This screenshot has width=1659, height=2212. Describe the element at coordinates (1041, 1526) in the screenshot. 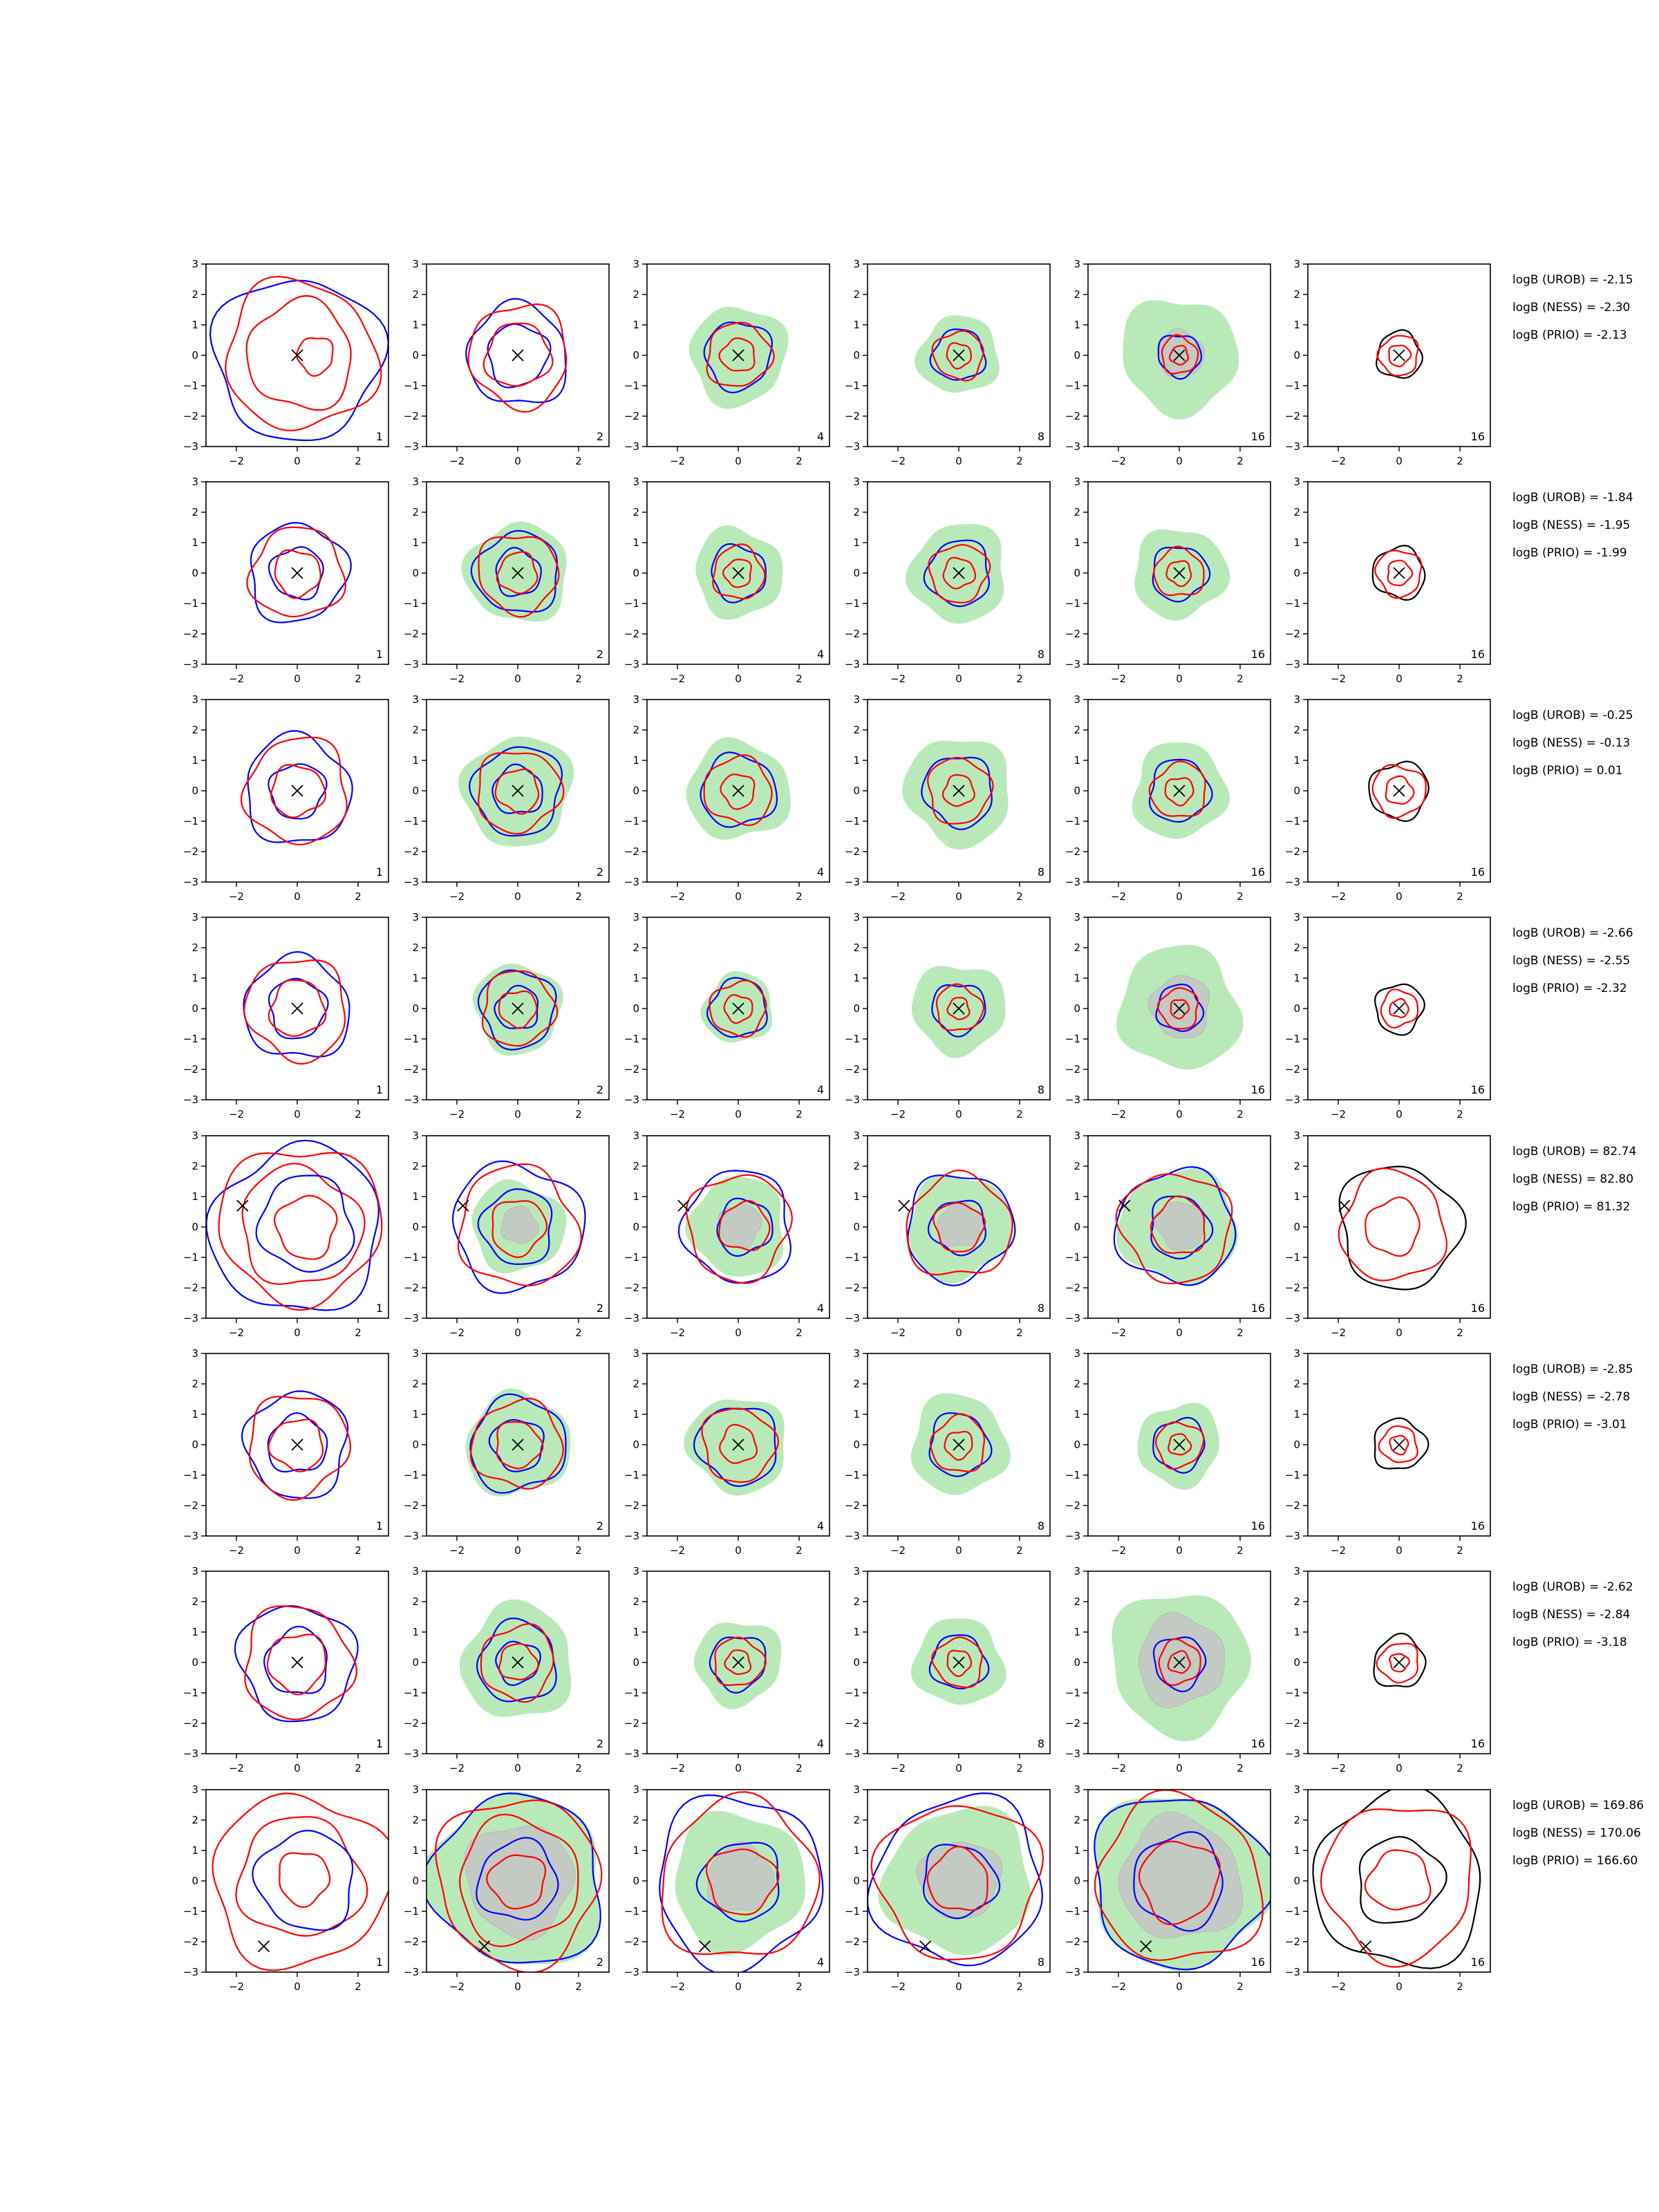

I see `panel-label: 8` at that location.